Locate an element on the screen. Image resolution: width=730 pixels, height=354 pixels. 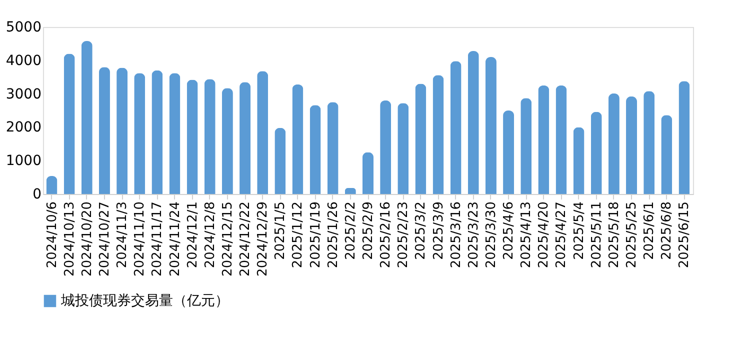
x-tick-label: 2025/4/6 is located at coordinates (509, 231).